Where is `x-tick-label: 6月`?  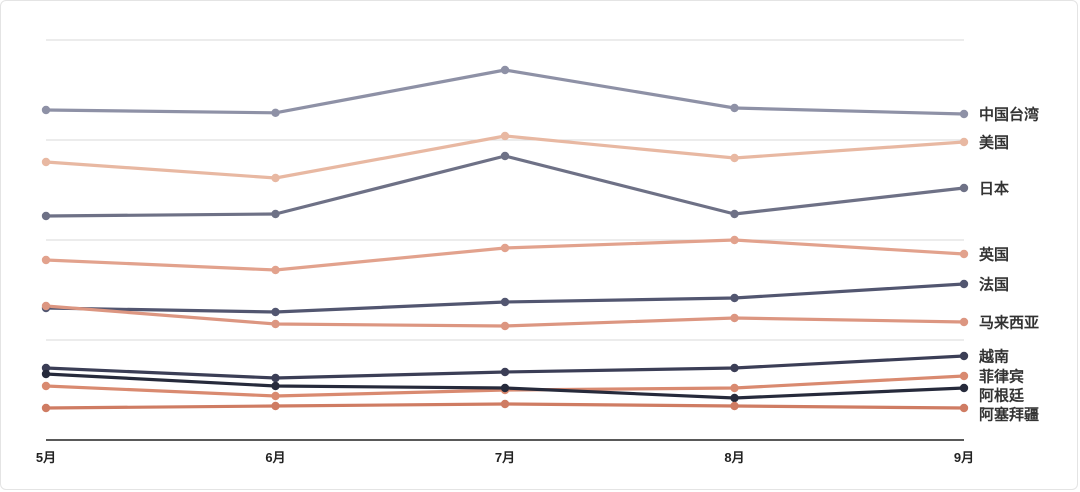 x-tick-label: 6月 is located at coordinates (275, 457).